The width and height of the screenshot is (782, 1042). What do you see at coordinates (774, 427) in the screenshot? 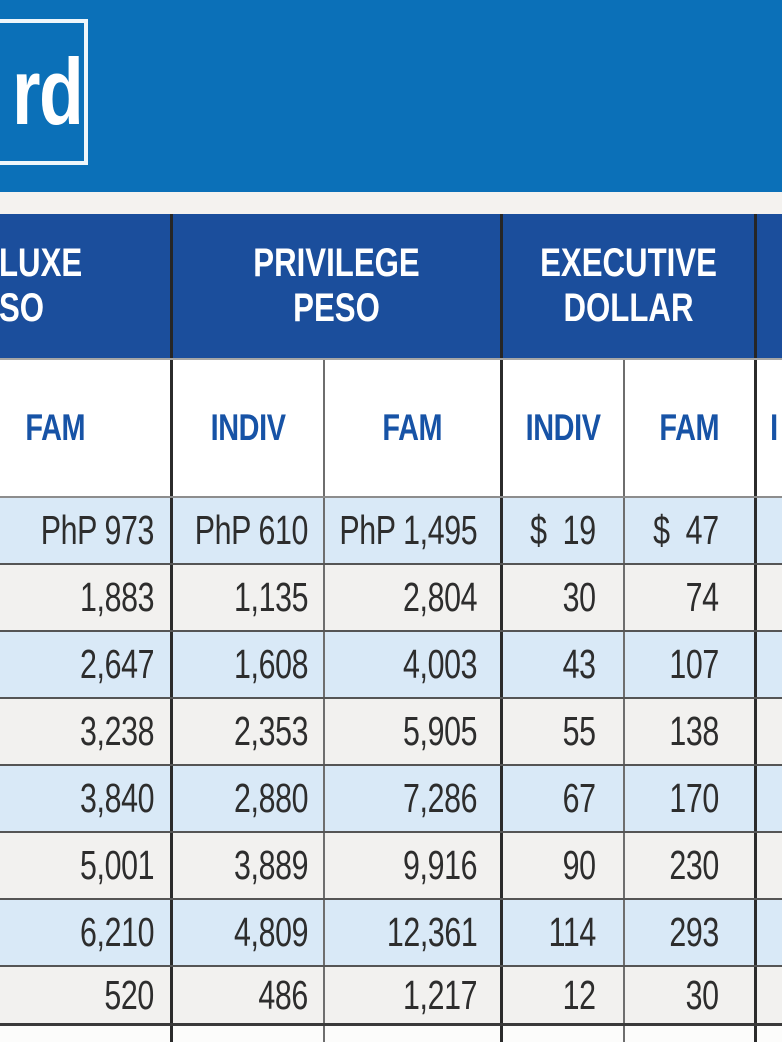
I see `column-header-partial: I` at bounding box center [774, 427].